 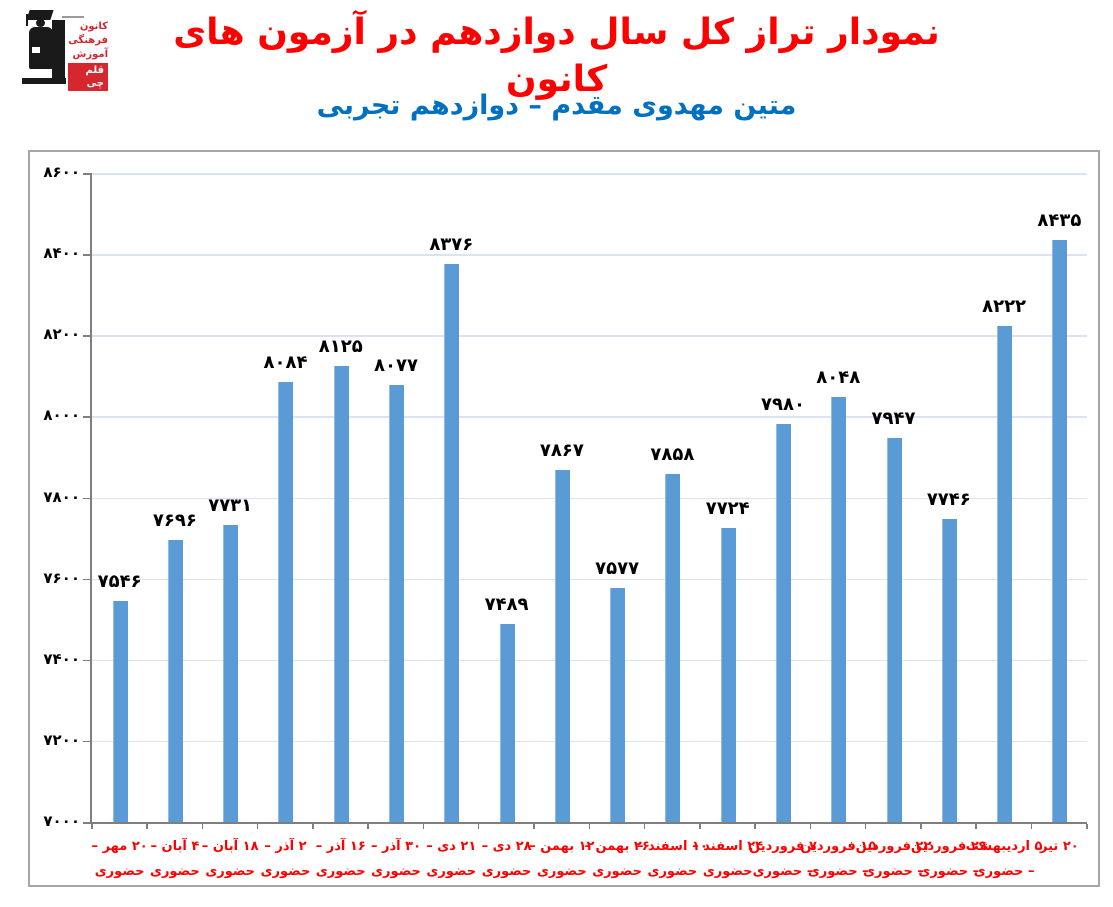 I want to click on category-label: ۳۰ آذر – حضوری, so click(x=396, y=859).